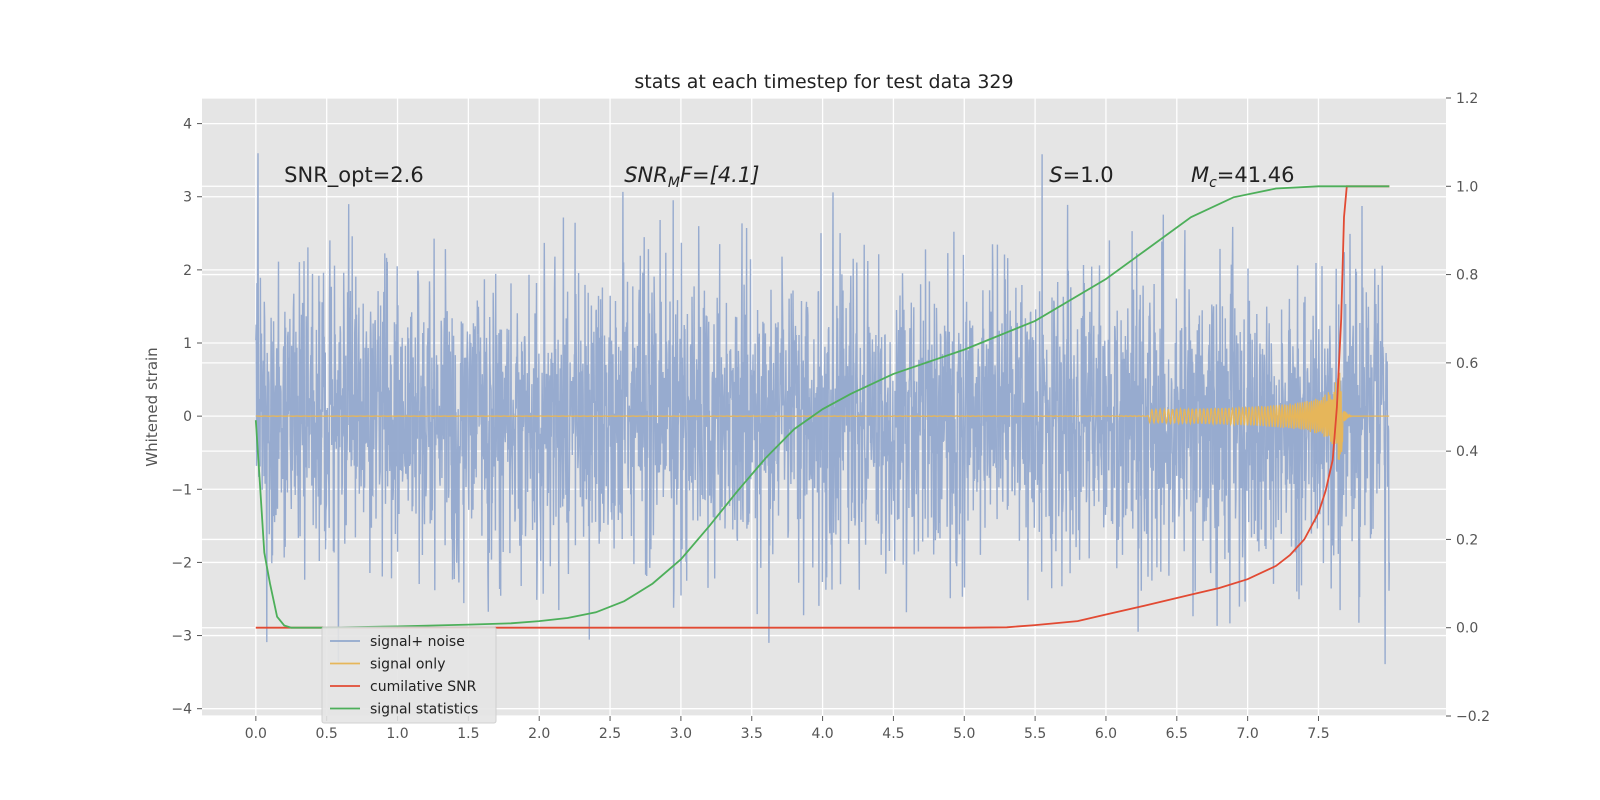 Image resolution: width=1600 pixels, height=800 pixels. Describe the element at coordinates (181, 710) in the screenshot. I see `y-tick-label: −4` at that location.